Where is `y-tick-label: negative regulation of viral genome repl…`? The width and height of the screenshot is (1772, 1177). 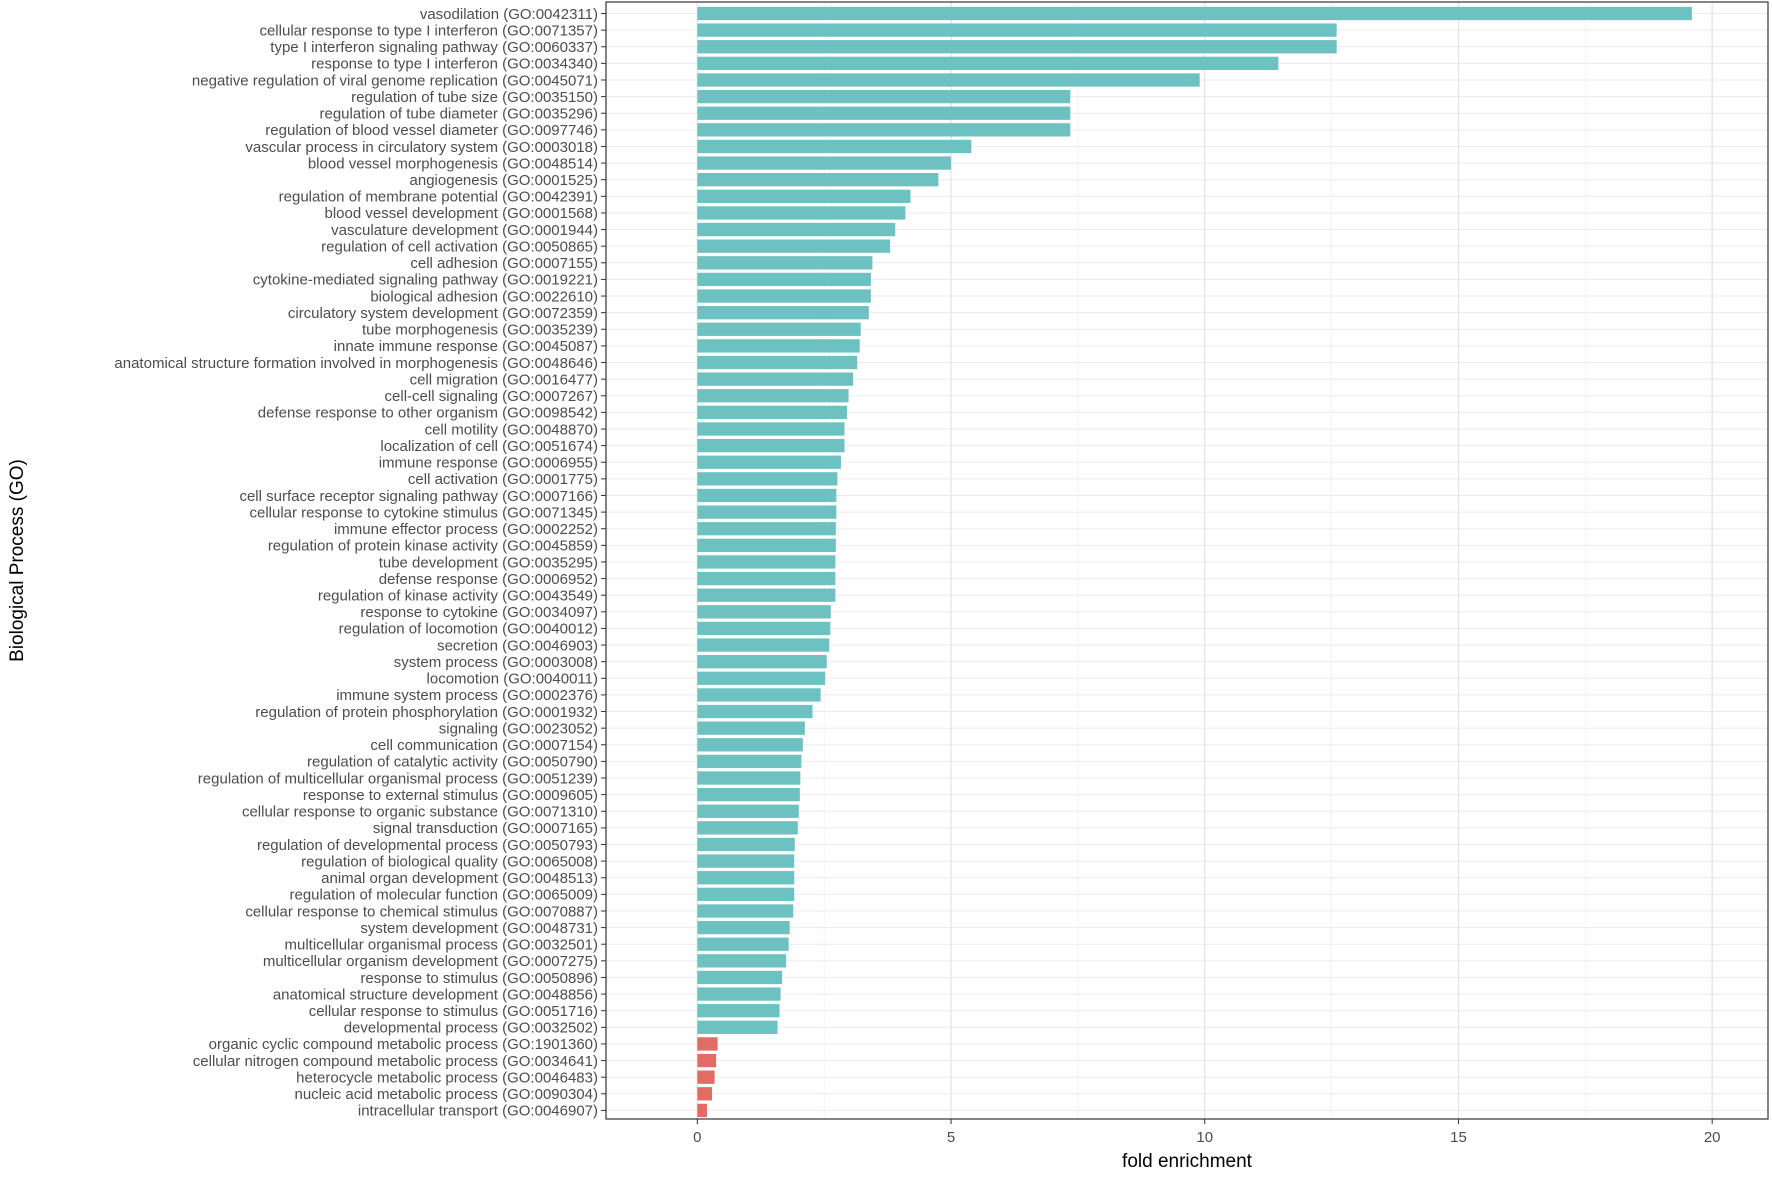
y-tick-label: negative regulation of viral genome repl… is located at coordinates (395, 80).